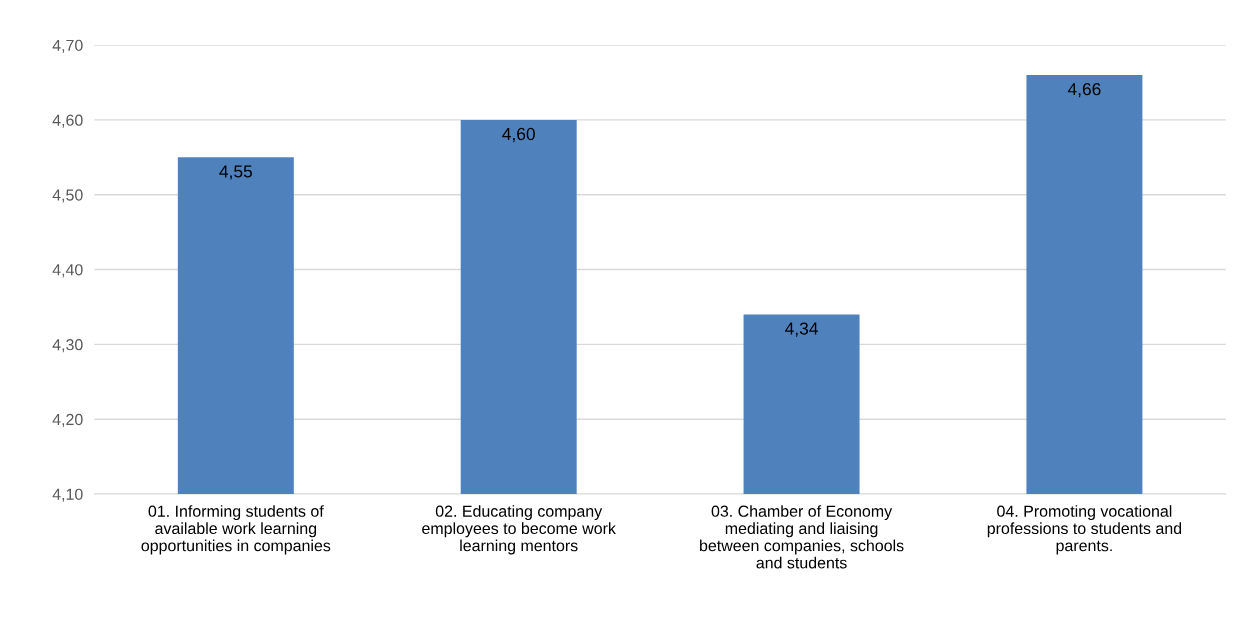 This screenshot has width=1242, height=635. Describe the element at coordinates (518, 135) in the screenshot. I see `data-label: 4,60` at that location.